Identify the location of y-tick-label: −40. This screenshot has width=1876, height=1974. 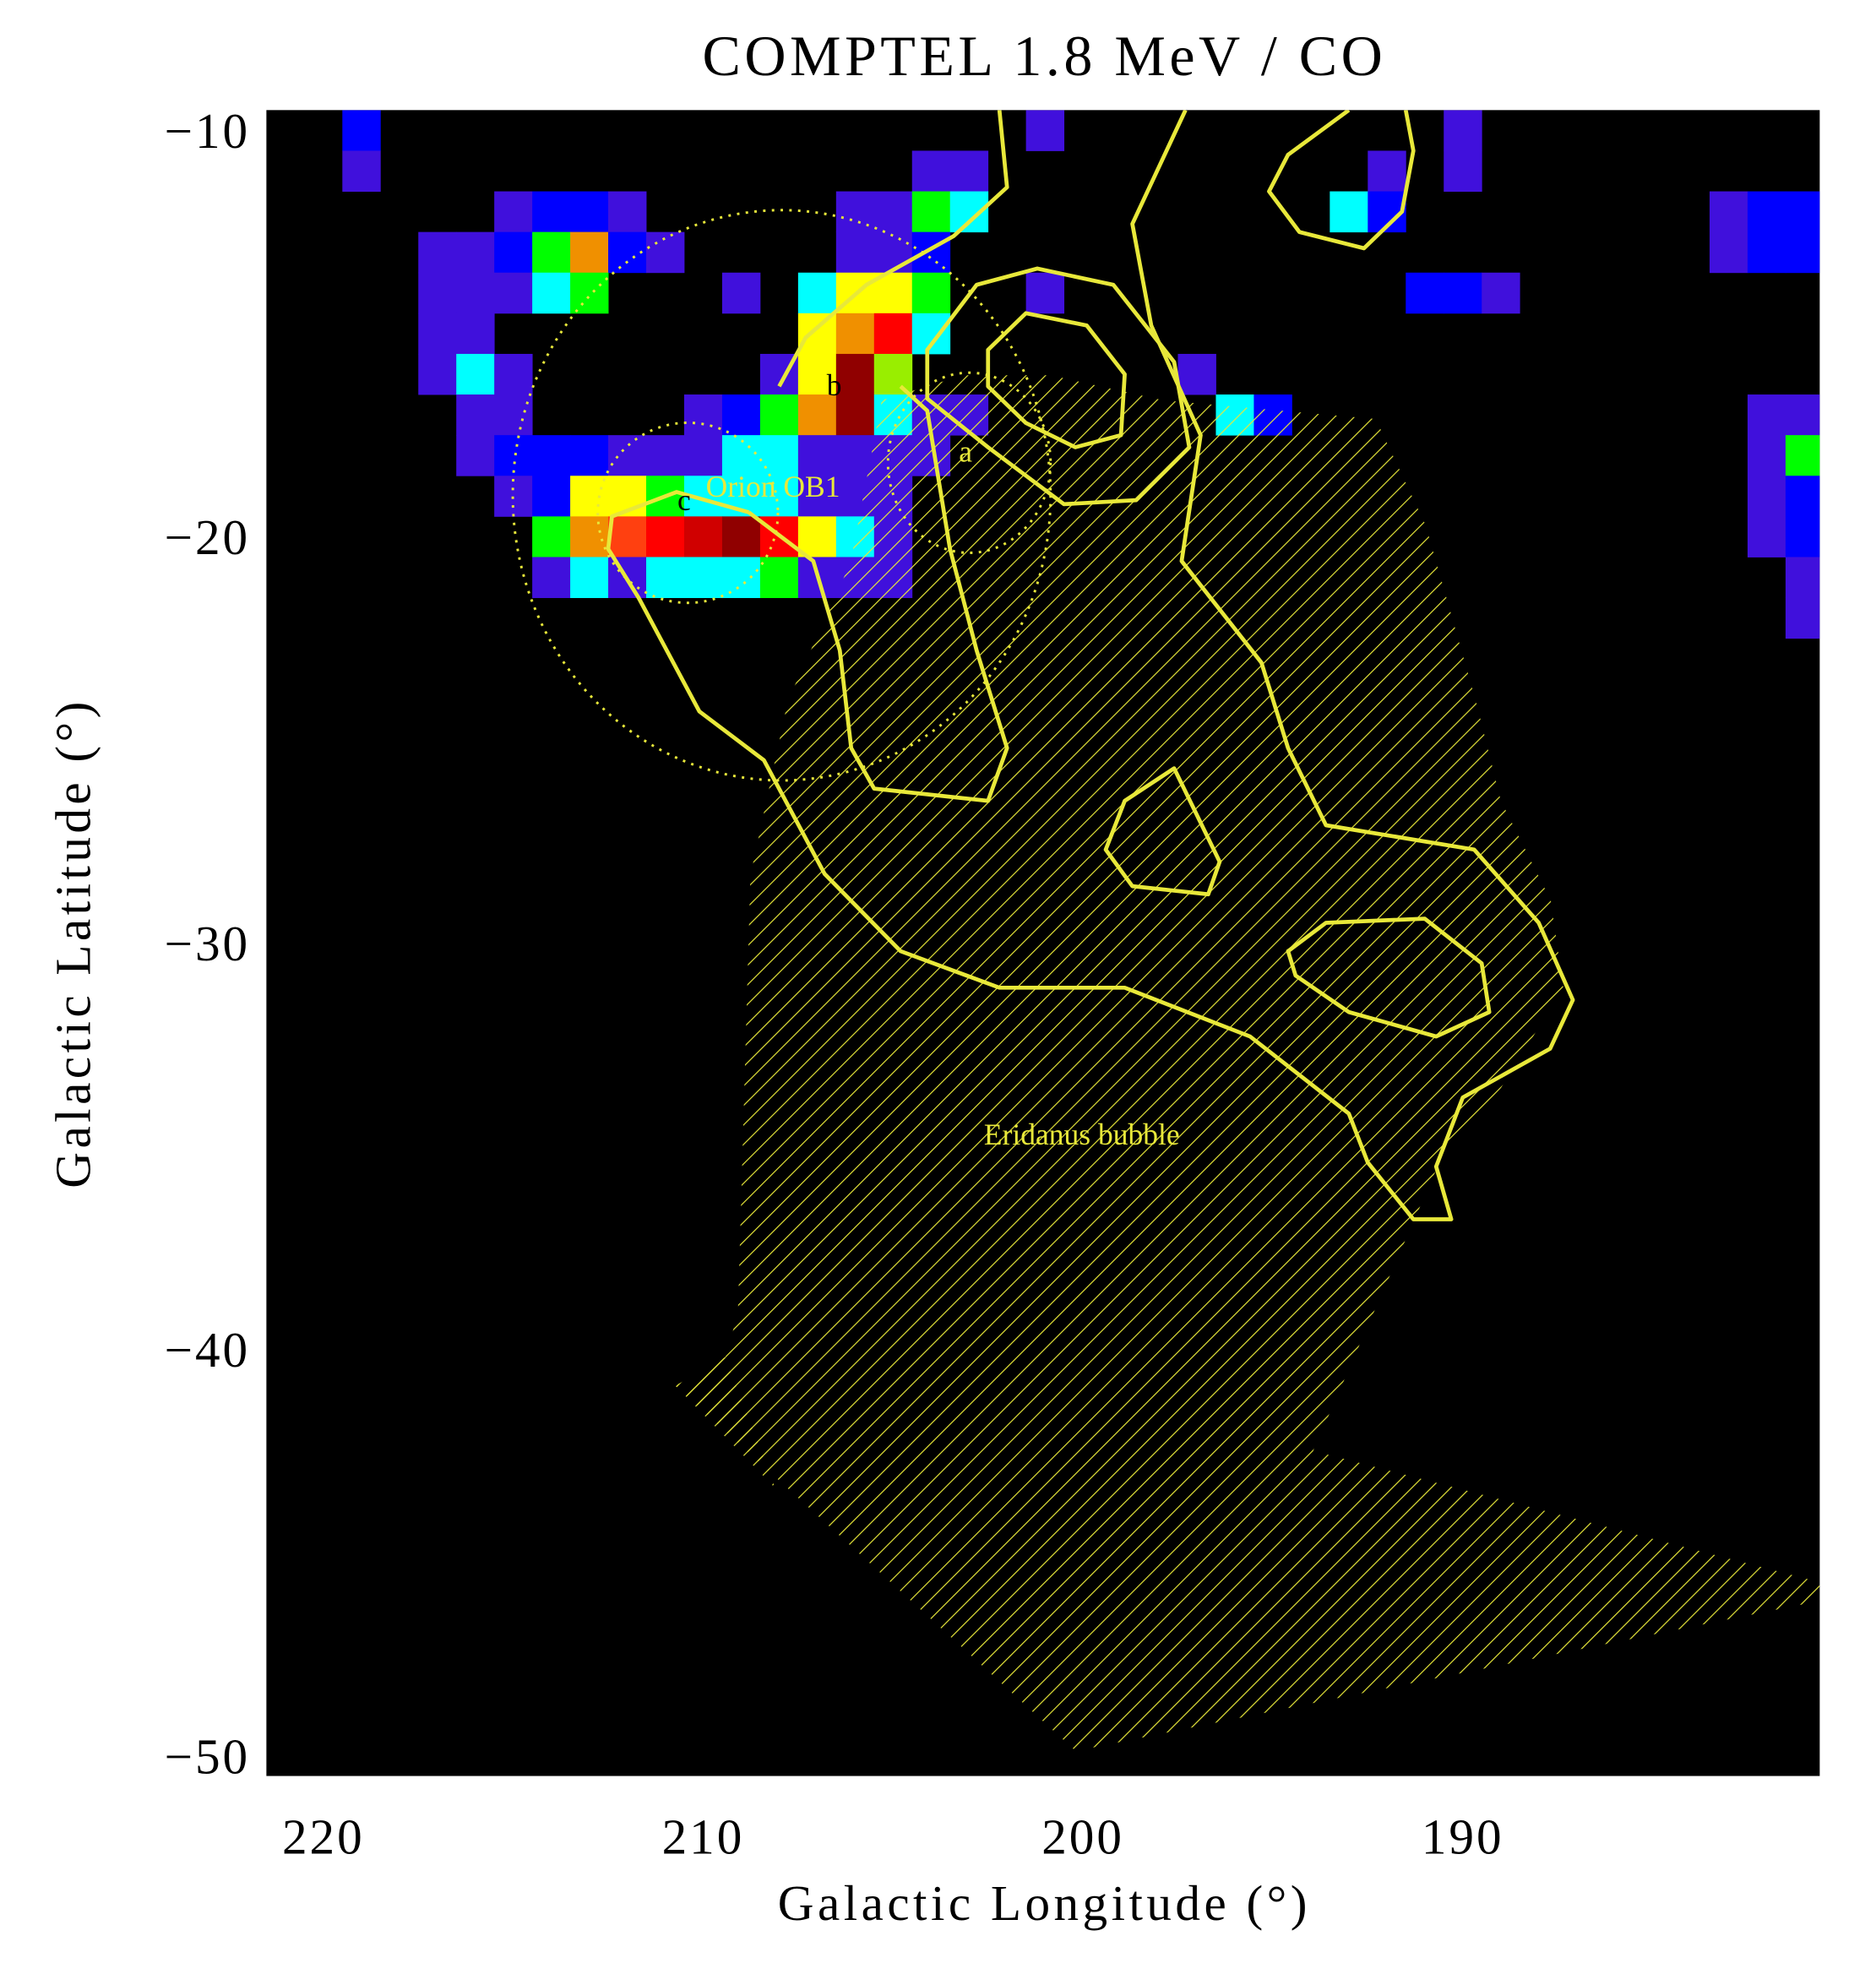
(208, 1350).